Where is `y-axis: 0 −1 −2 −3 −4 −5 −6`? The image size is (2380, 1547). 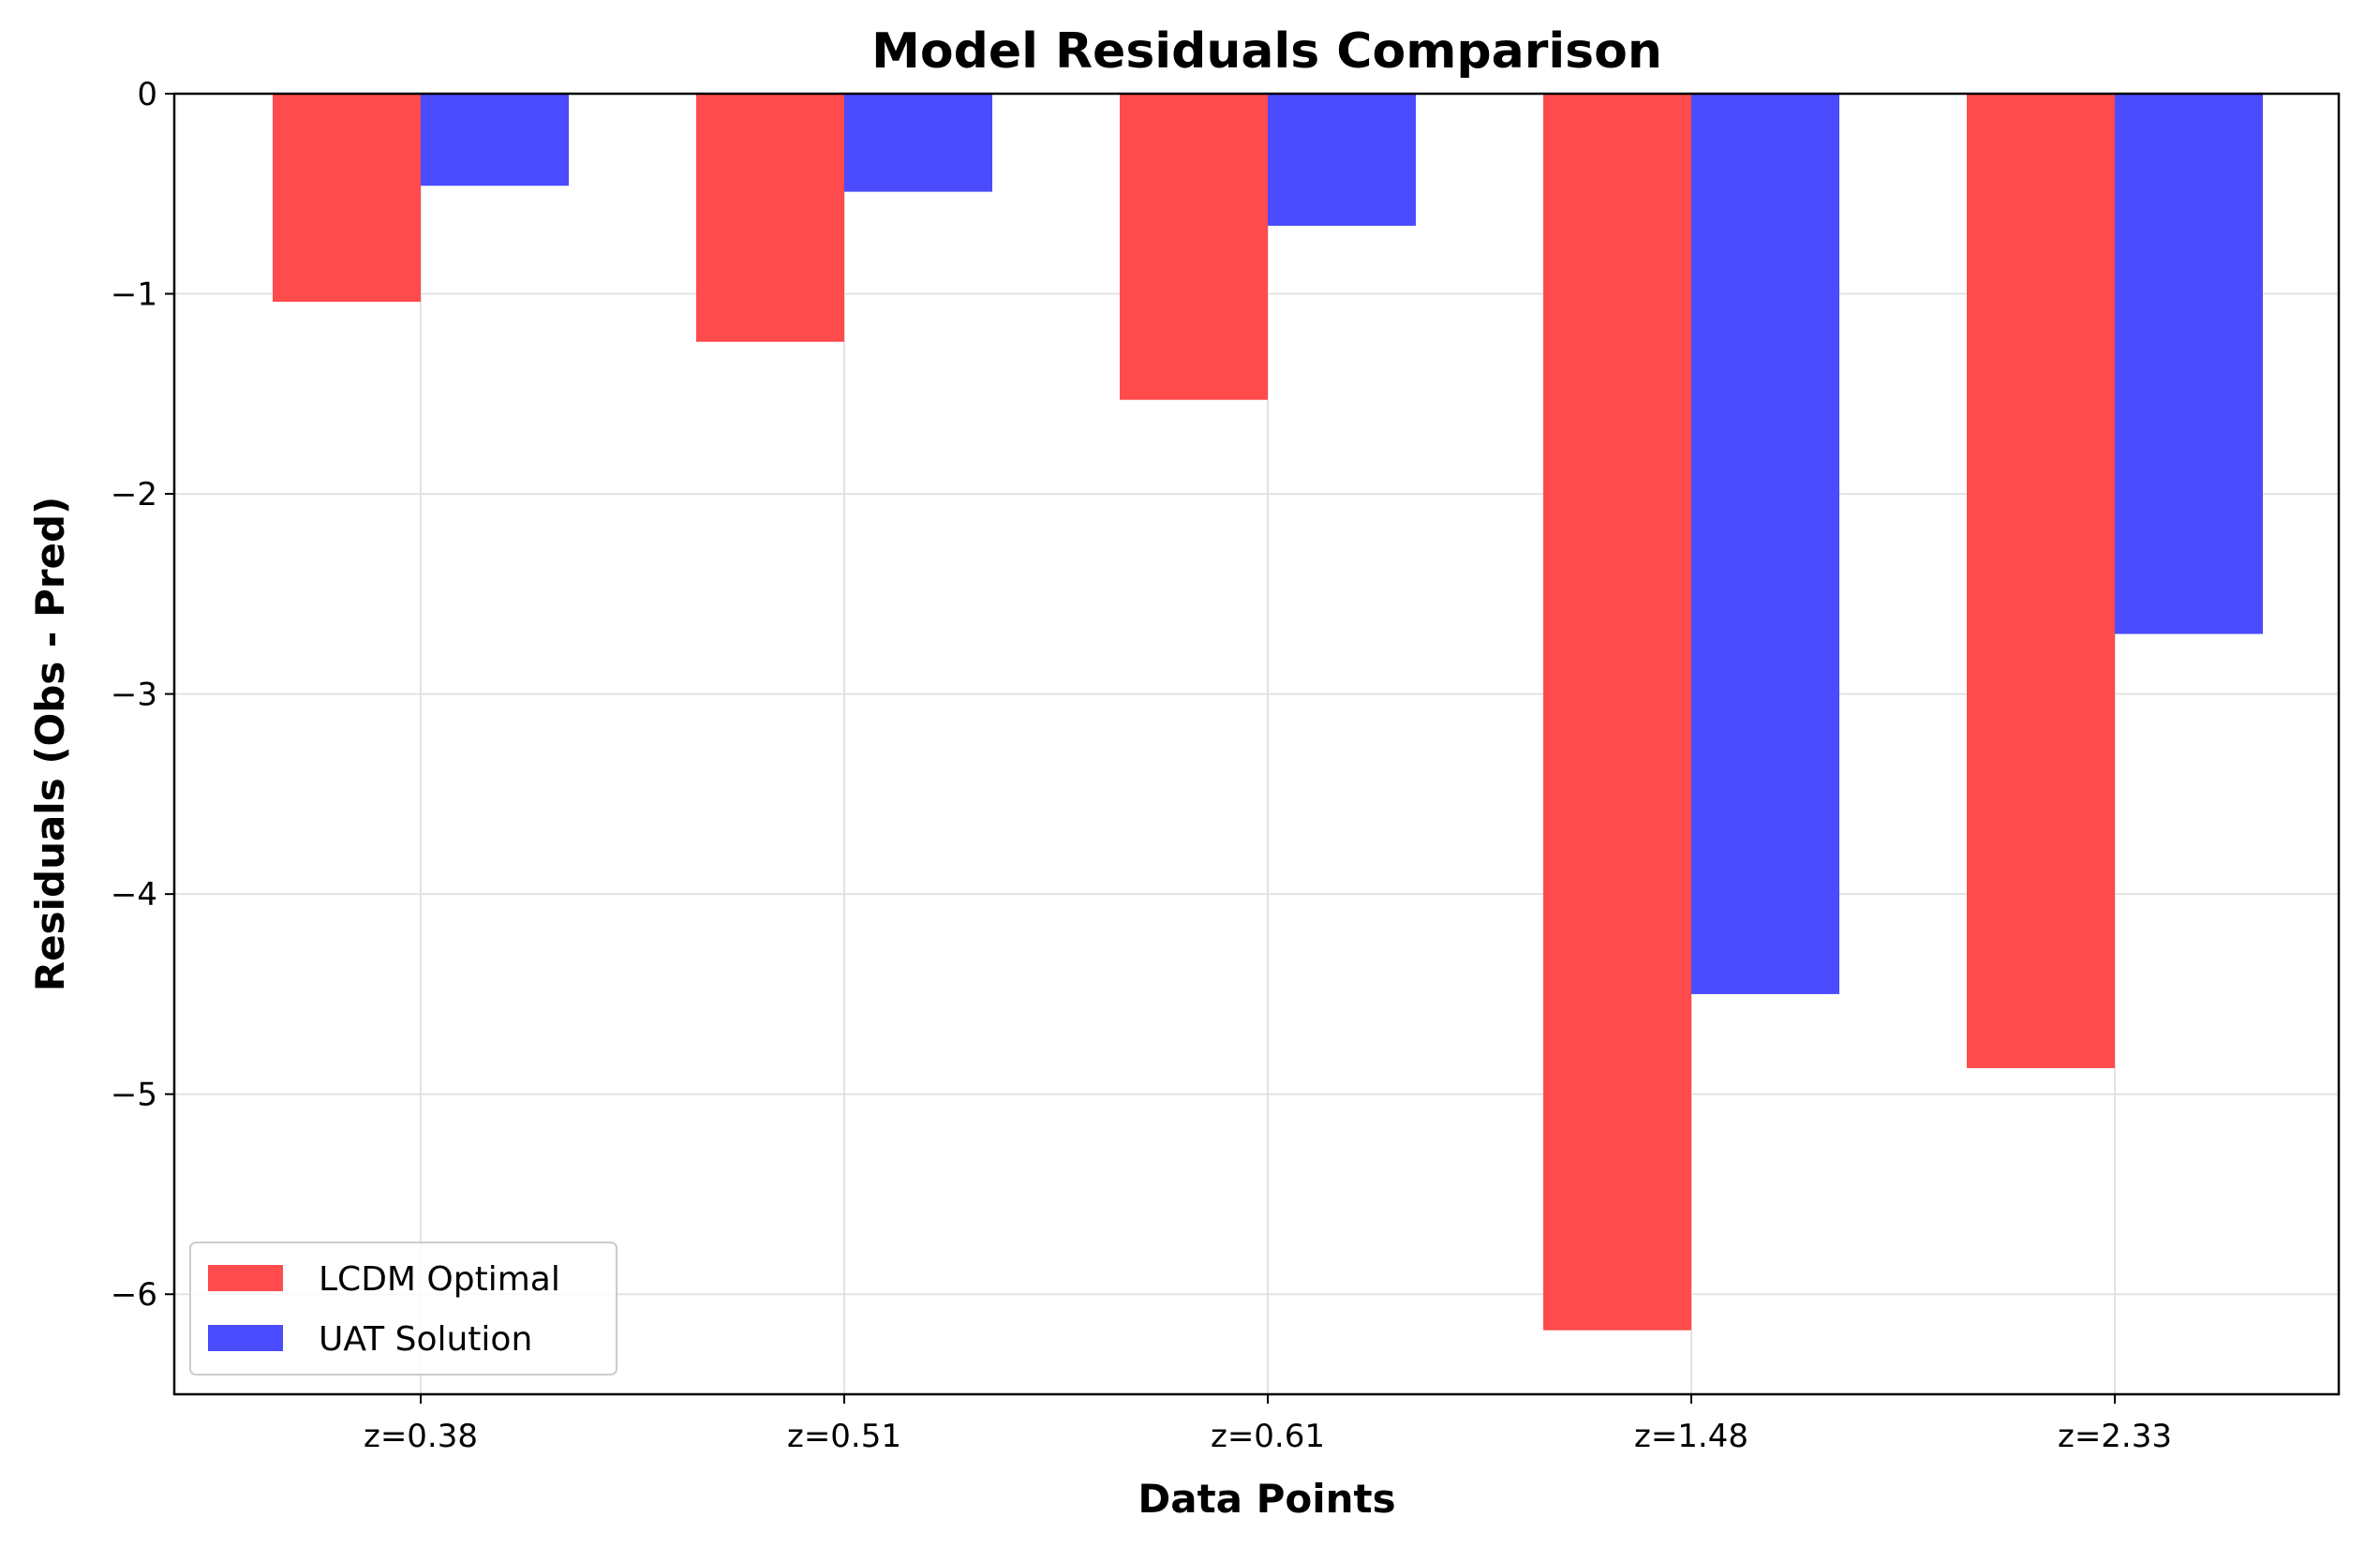
y-axis: 0 −1 −2 −3 −4 −5 −6 is located at coordinates (142, 695).